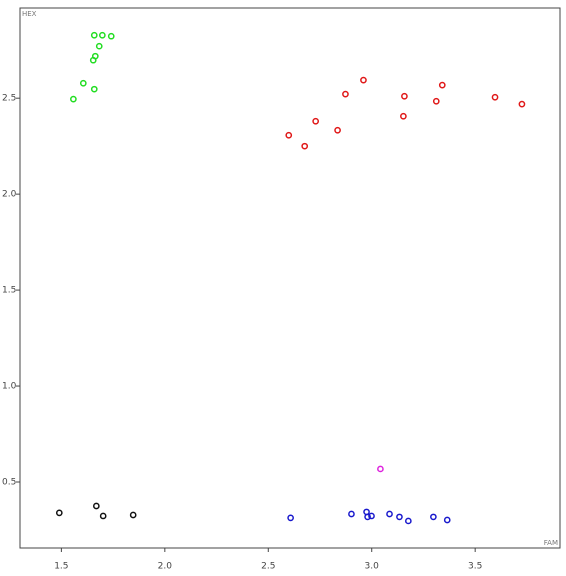  I want to click on y-tick-label: 2.0, so click(9, 195).